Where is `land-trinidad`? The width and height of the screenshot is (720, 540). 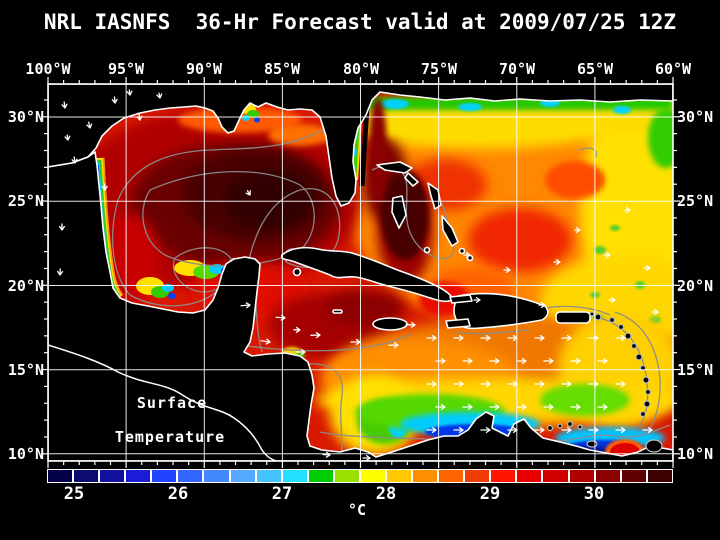 land-trinidad is located at coordinates (654, 446).